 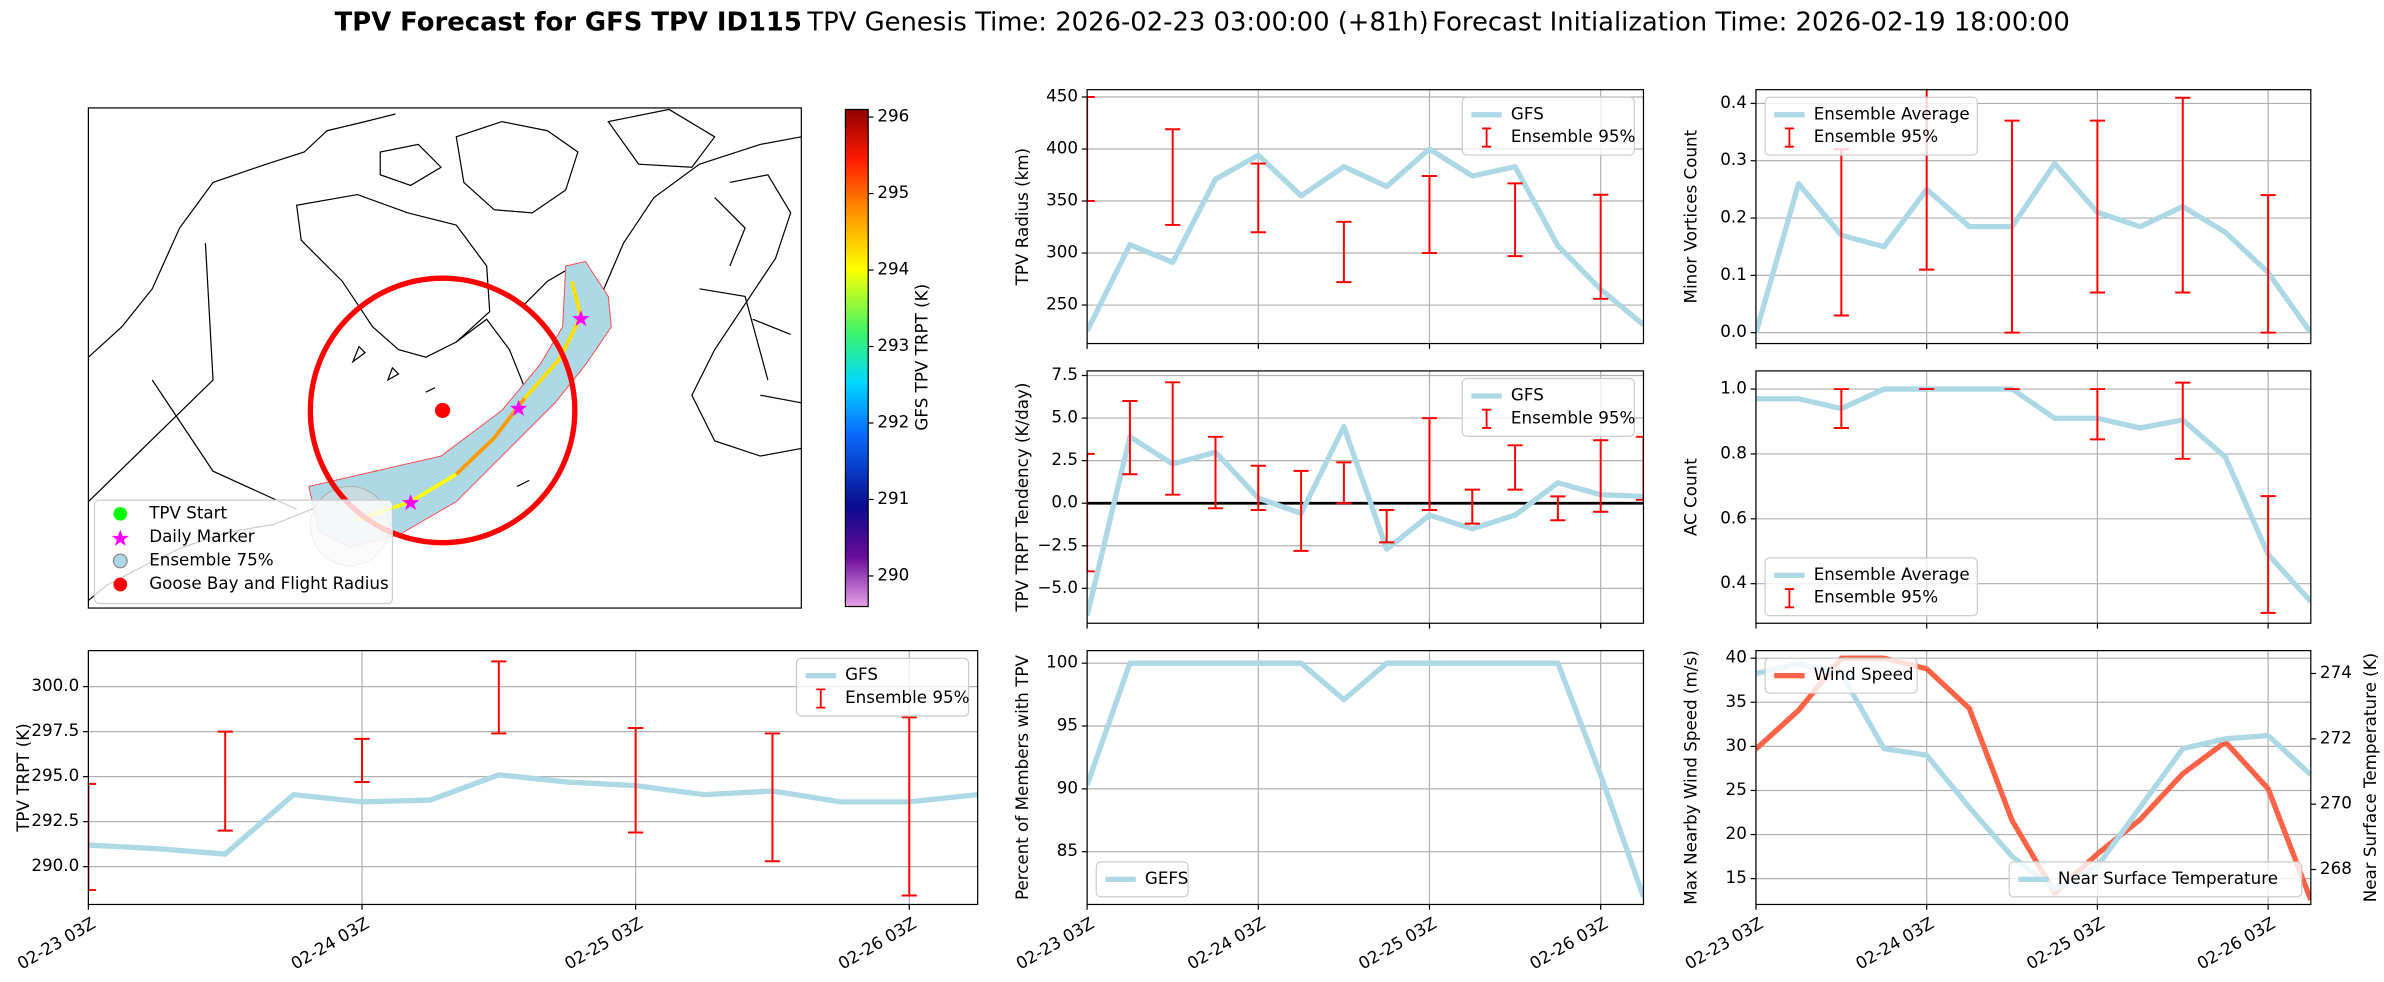 I want to click on y2-tick-label: 268, so click(x=2336, y=868).